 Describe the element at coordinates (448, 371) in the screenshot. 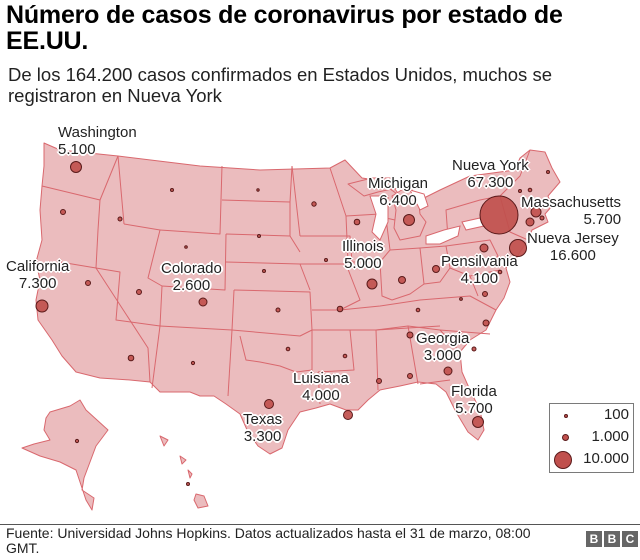

I see `bubble-georgia` at that location.